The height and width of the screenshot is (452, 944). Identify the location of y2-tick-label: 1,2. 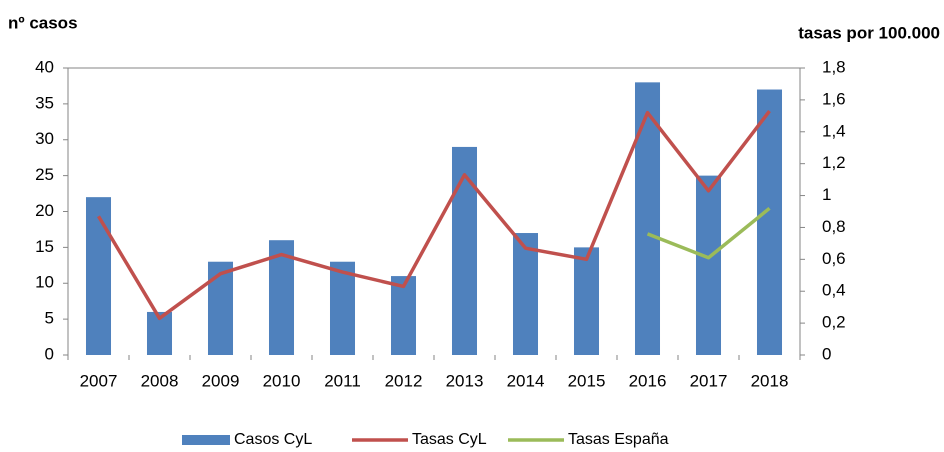
(834, 162).